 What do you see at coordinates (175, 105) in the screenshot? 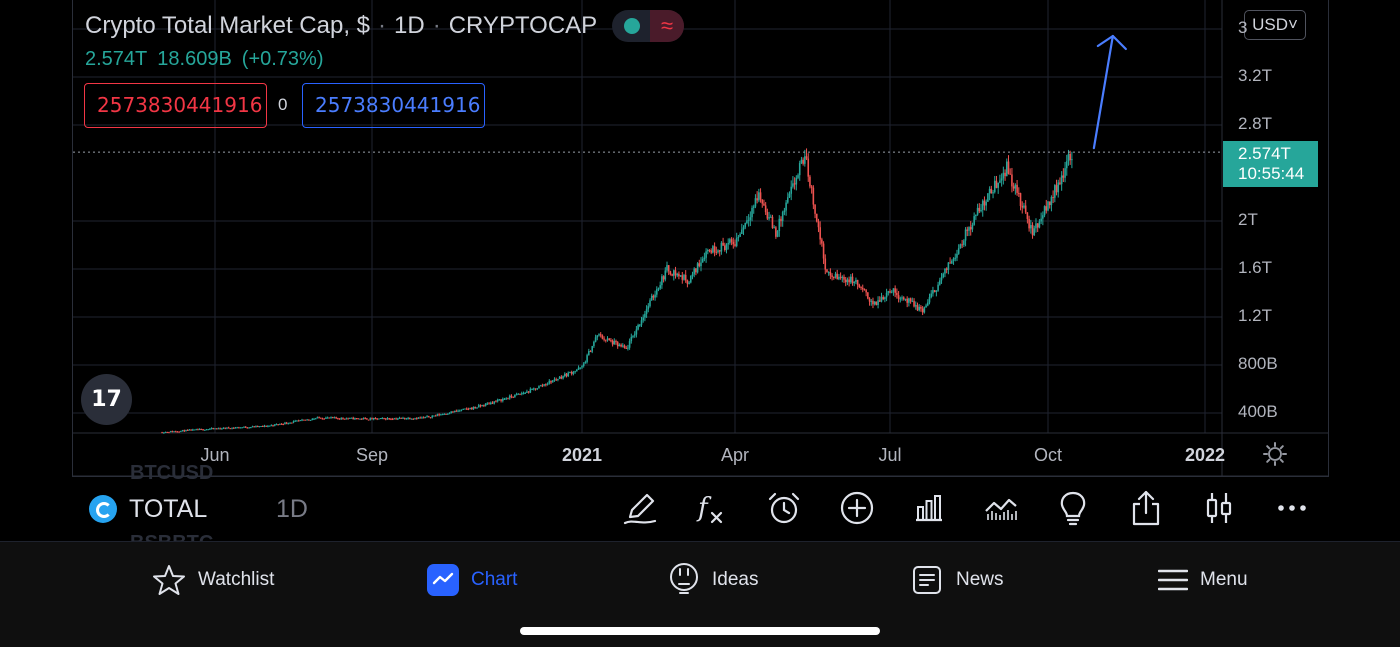
I see `sell-button: 2573830441916` at bounding box center [175, 105].